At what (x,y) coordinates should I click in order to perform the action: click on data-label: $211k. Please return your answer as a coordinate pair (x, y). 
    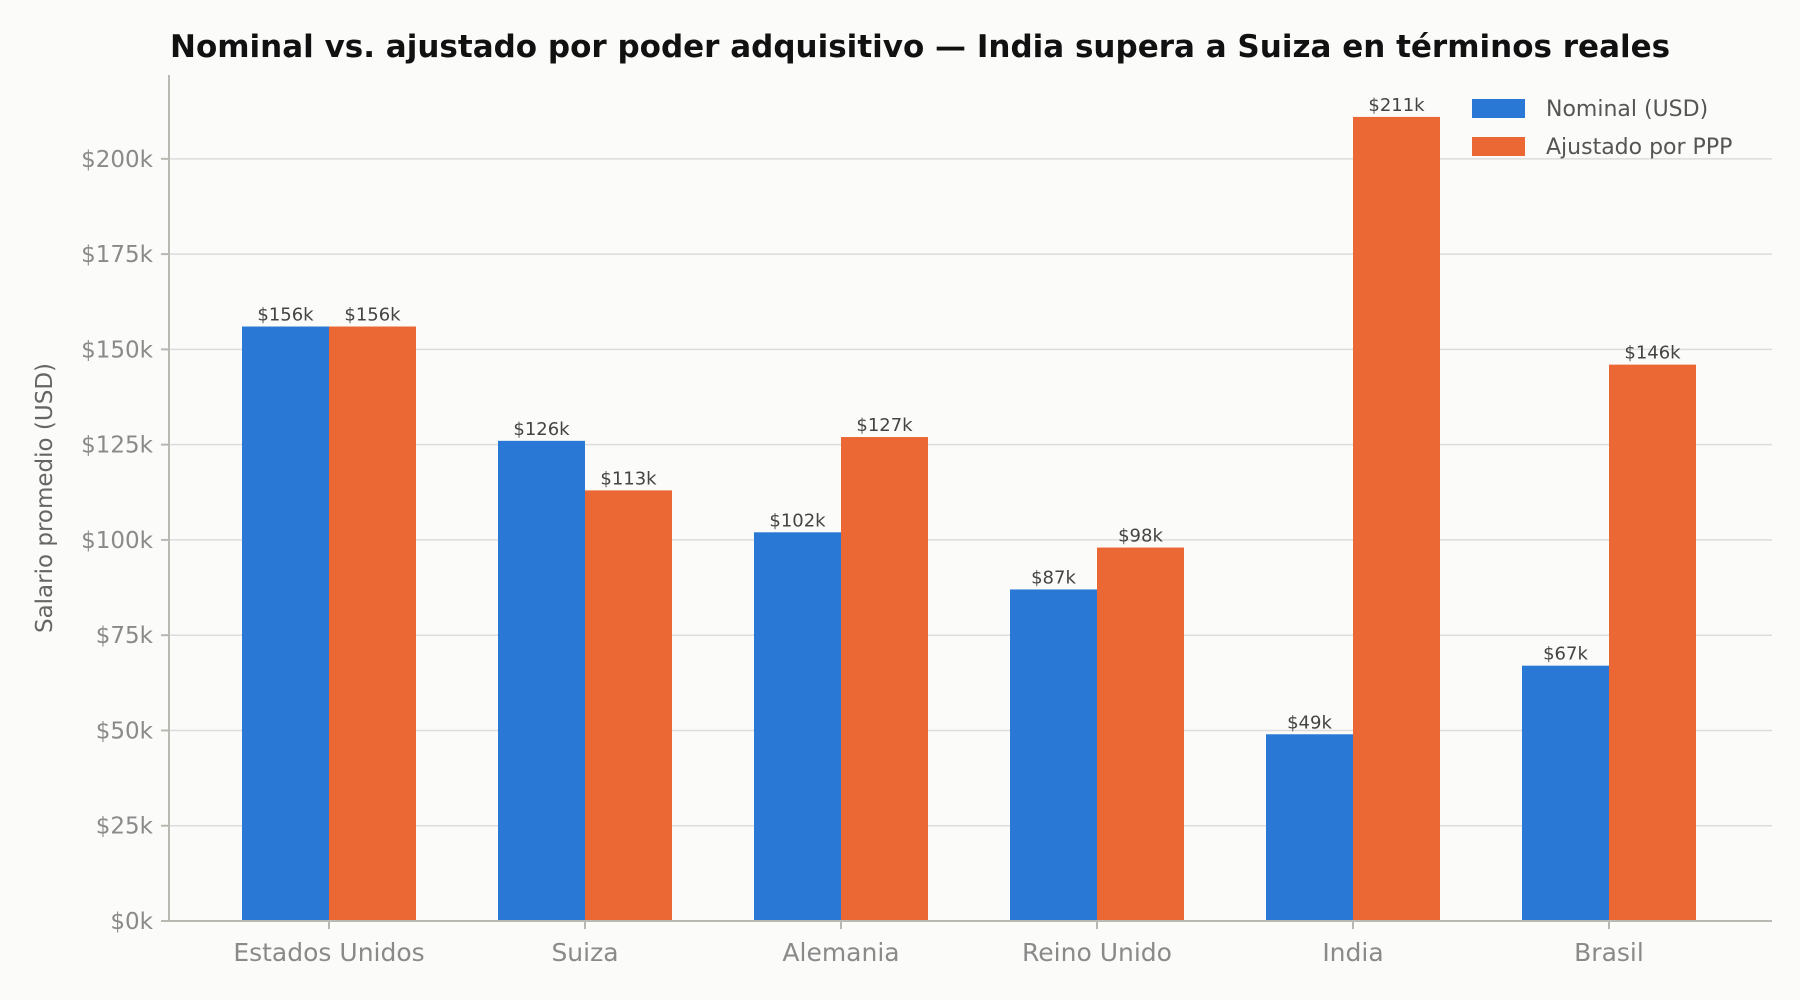
    Looking at the image, I should click on (1396, 105).